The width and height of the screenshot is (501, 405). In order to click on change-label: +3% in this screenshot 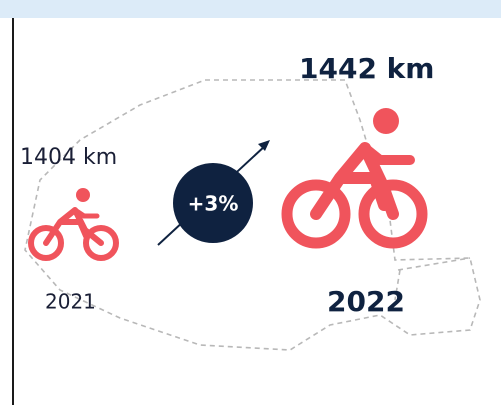, I will do `click(213, 204)`.